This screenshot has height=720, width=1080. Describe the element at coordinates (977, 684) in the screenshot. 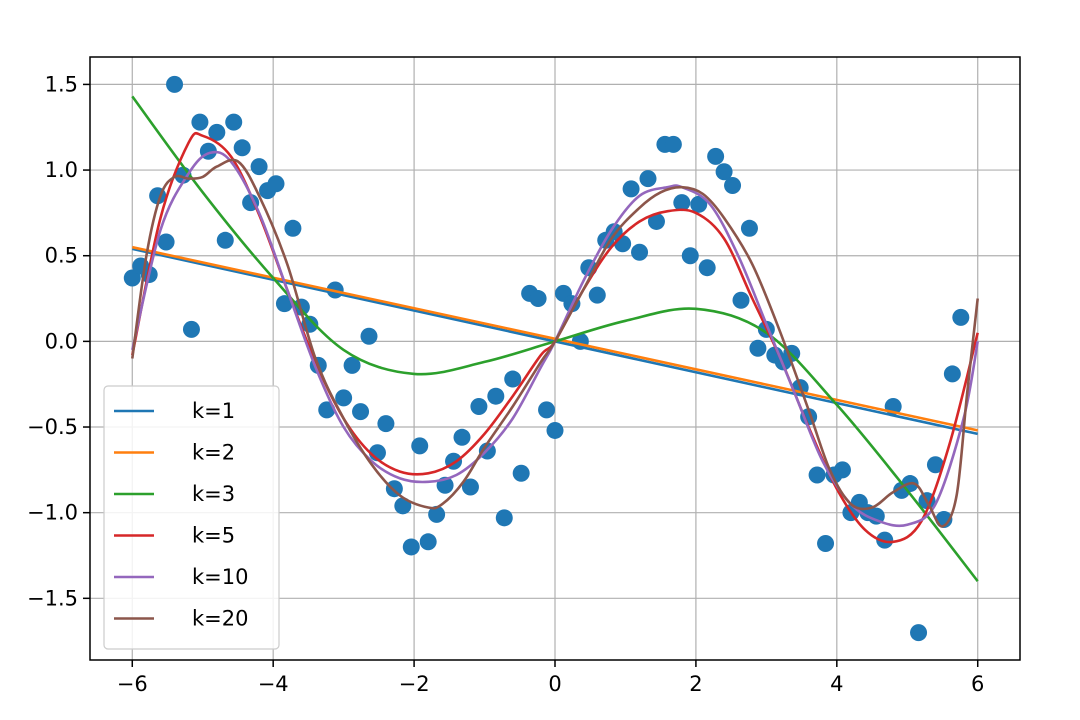

I see `x-tick-label: 6` at that location.